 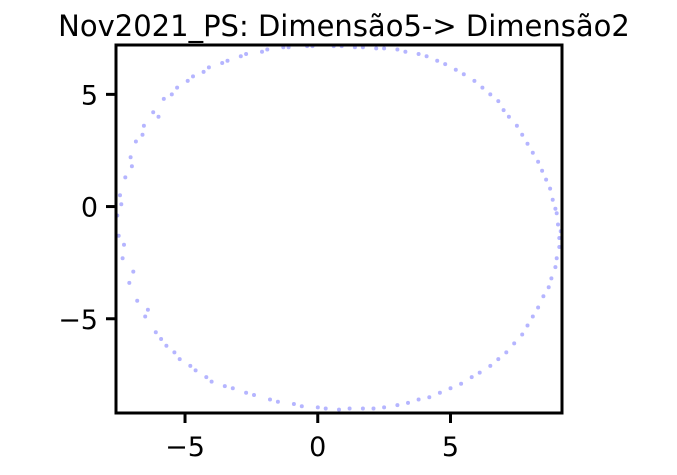 I want to click on x-tick-label: 0, so click(x=317, y=447).